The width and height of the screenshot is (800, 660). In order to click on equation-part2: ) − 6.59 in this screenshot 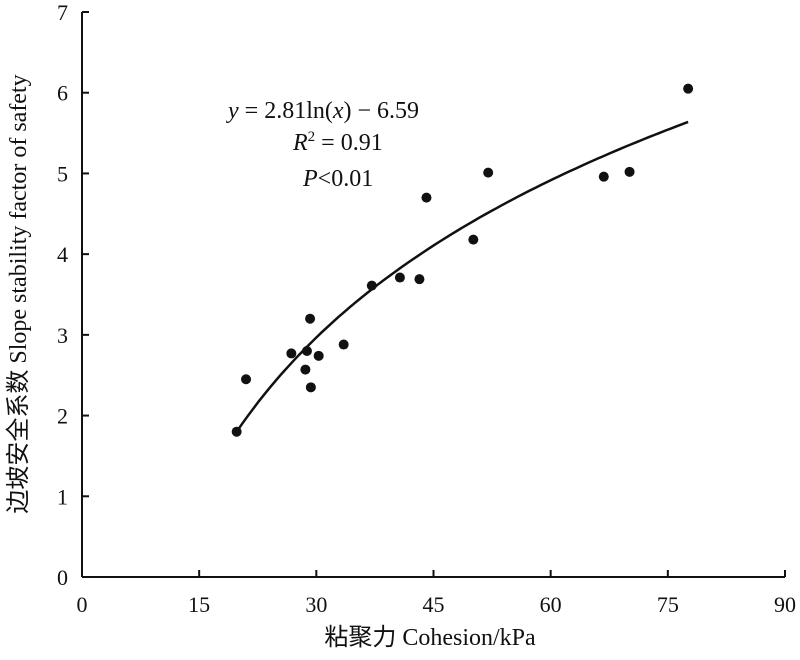, I will do `click(382, 111)`.